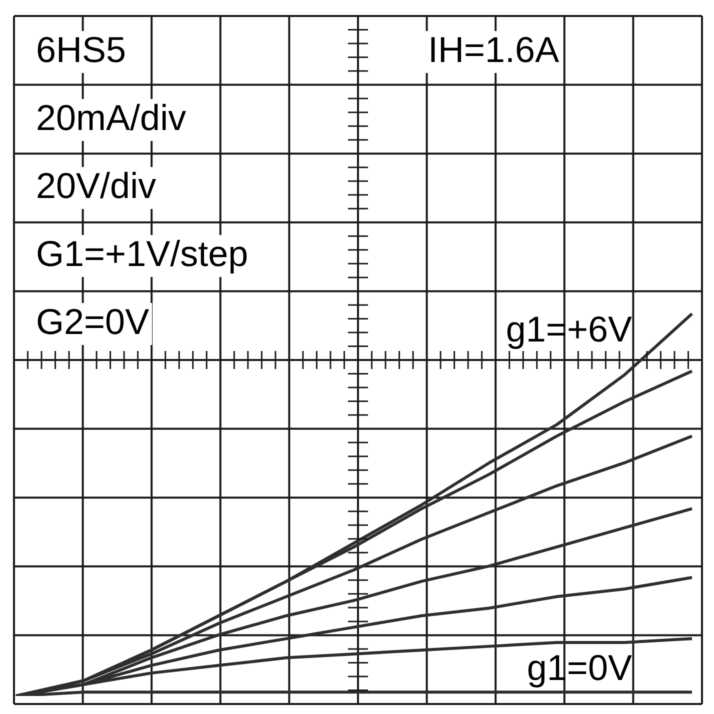 The height and width of the screenshot is (714, 714). Describe the element at coordinates (96, 185) in the screenshot. I see `text: 20V/div` at that location.